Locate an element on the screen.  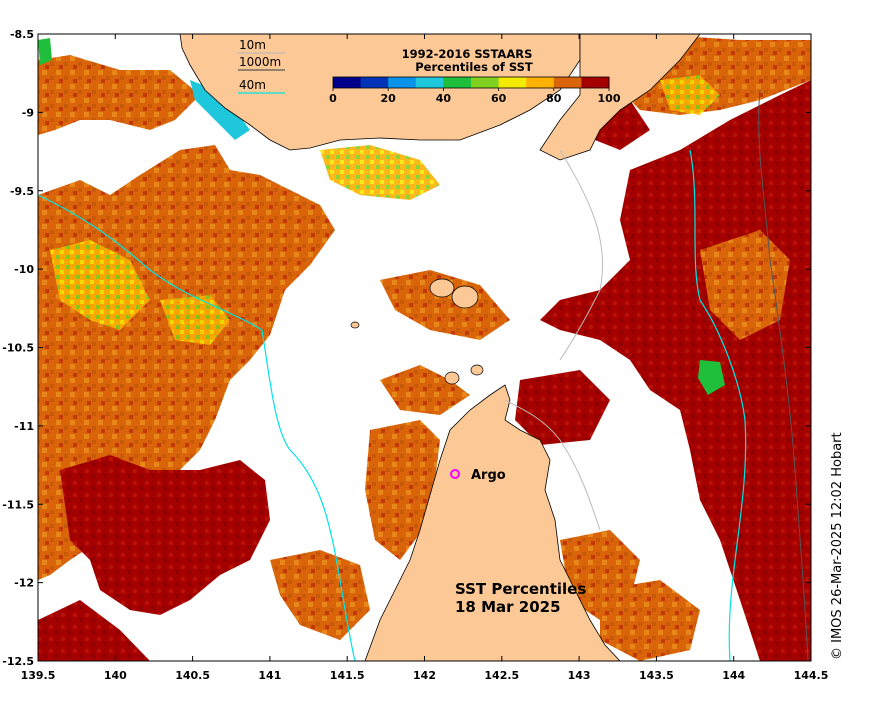
colorbar-tick-label: 60 is located at coordinates (499, 98).